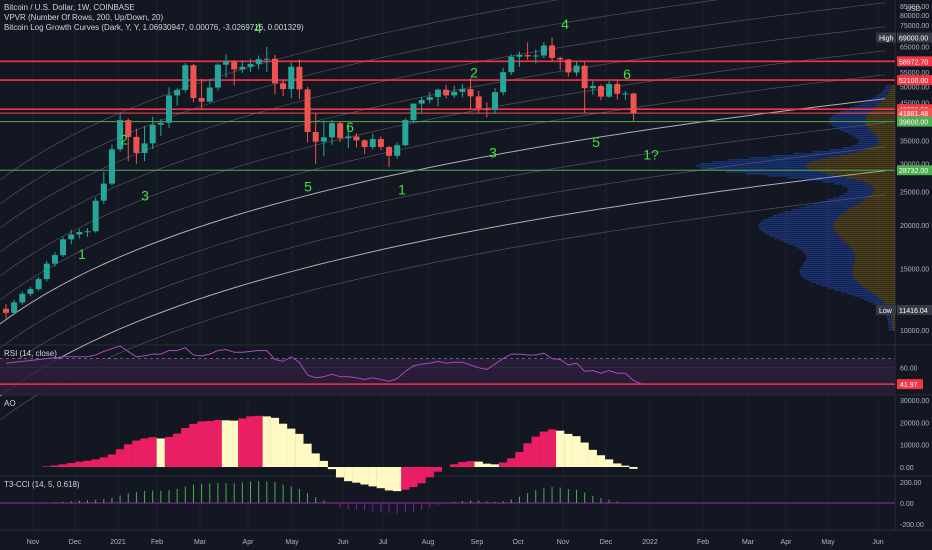  Describe the element at coordinates (323, 365) in the screenshot. I see `rsi-line` at that location.